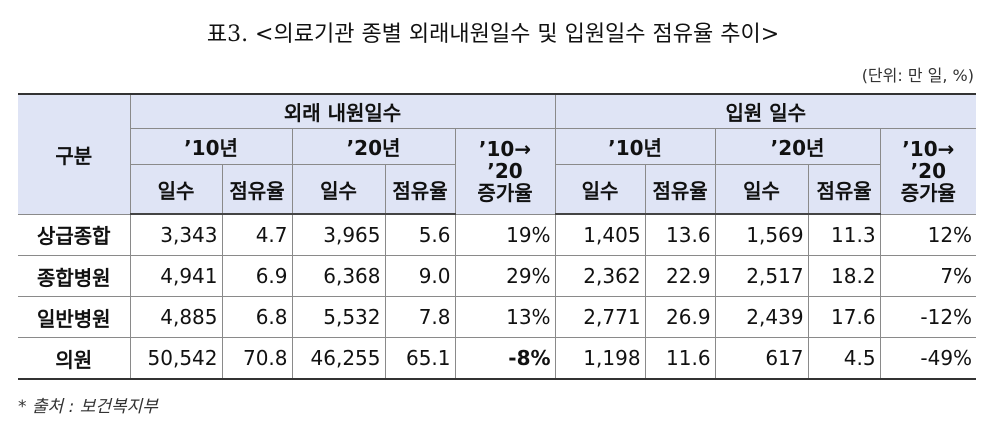 The width and height of the screenshot is (986, 422). I want to click on data-cell: 11.3, so click(844, 234).